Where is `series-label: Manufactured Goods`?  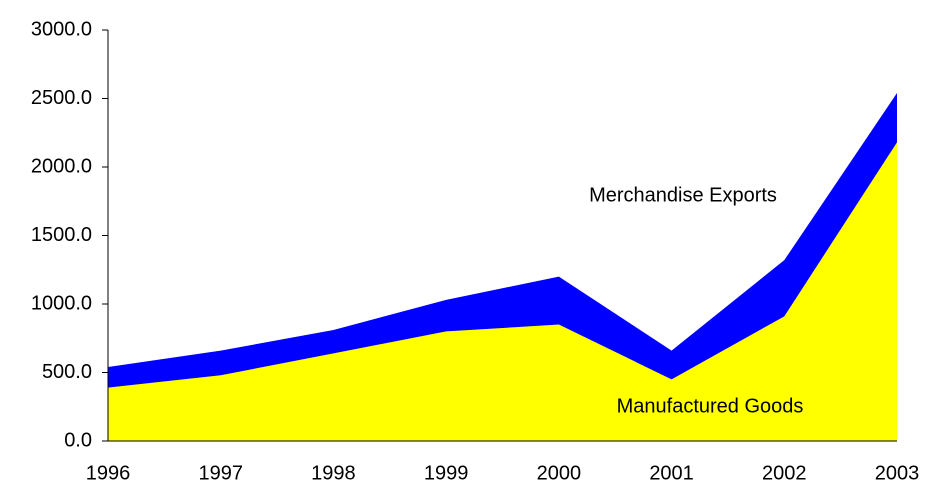 series-label: Manufactured Goods is located at coordinates (710, 406).